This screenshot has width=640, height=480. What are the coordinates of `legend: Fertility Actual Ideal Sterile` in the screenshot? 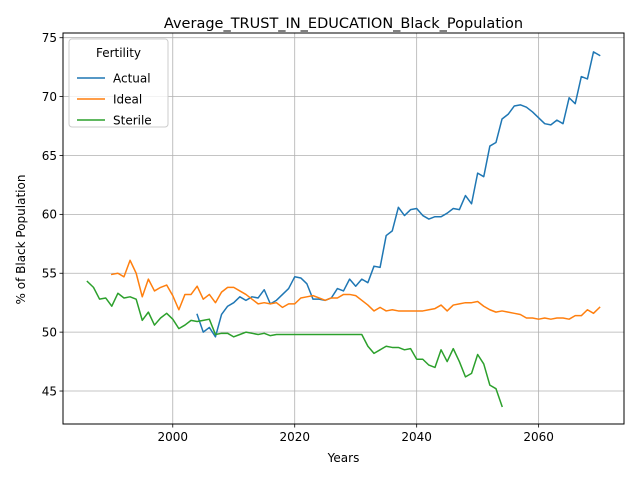 It's located at (118, 83).